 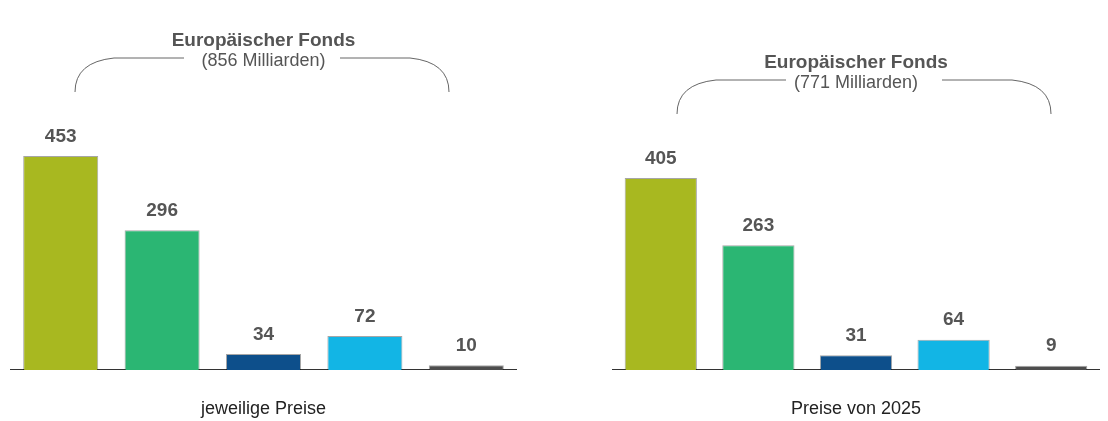 I want to click on data-label: 453, so click(x=60, y=135).